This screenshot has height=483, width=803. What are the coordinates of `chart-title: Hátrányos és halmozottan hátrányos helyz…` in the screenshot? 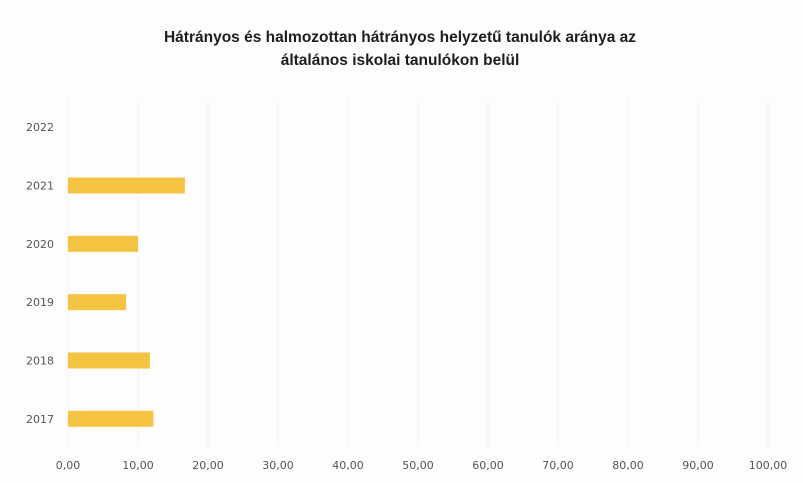 It's located at (400, 49).